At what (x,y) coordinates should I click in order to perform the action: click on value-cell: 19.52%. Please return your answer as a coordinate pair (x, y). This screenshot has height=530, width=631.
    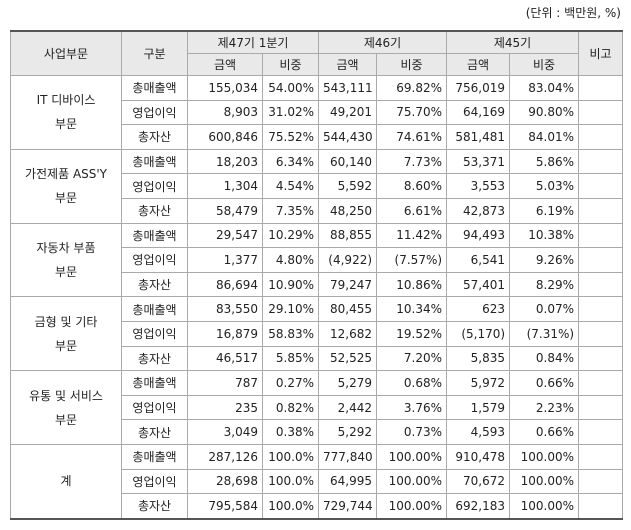
    Looking at the image, I should click on (412, 333).